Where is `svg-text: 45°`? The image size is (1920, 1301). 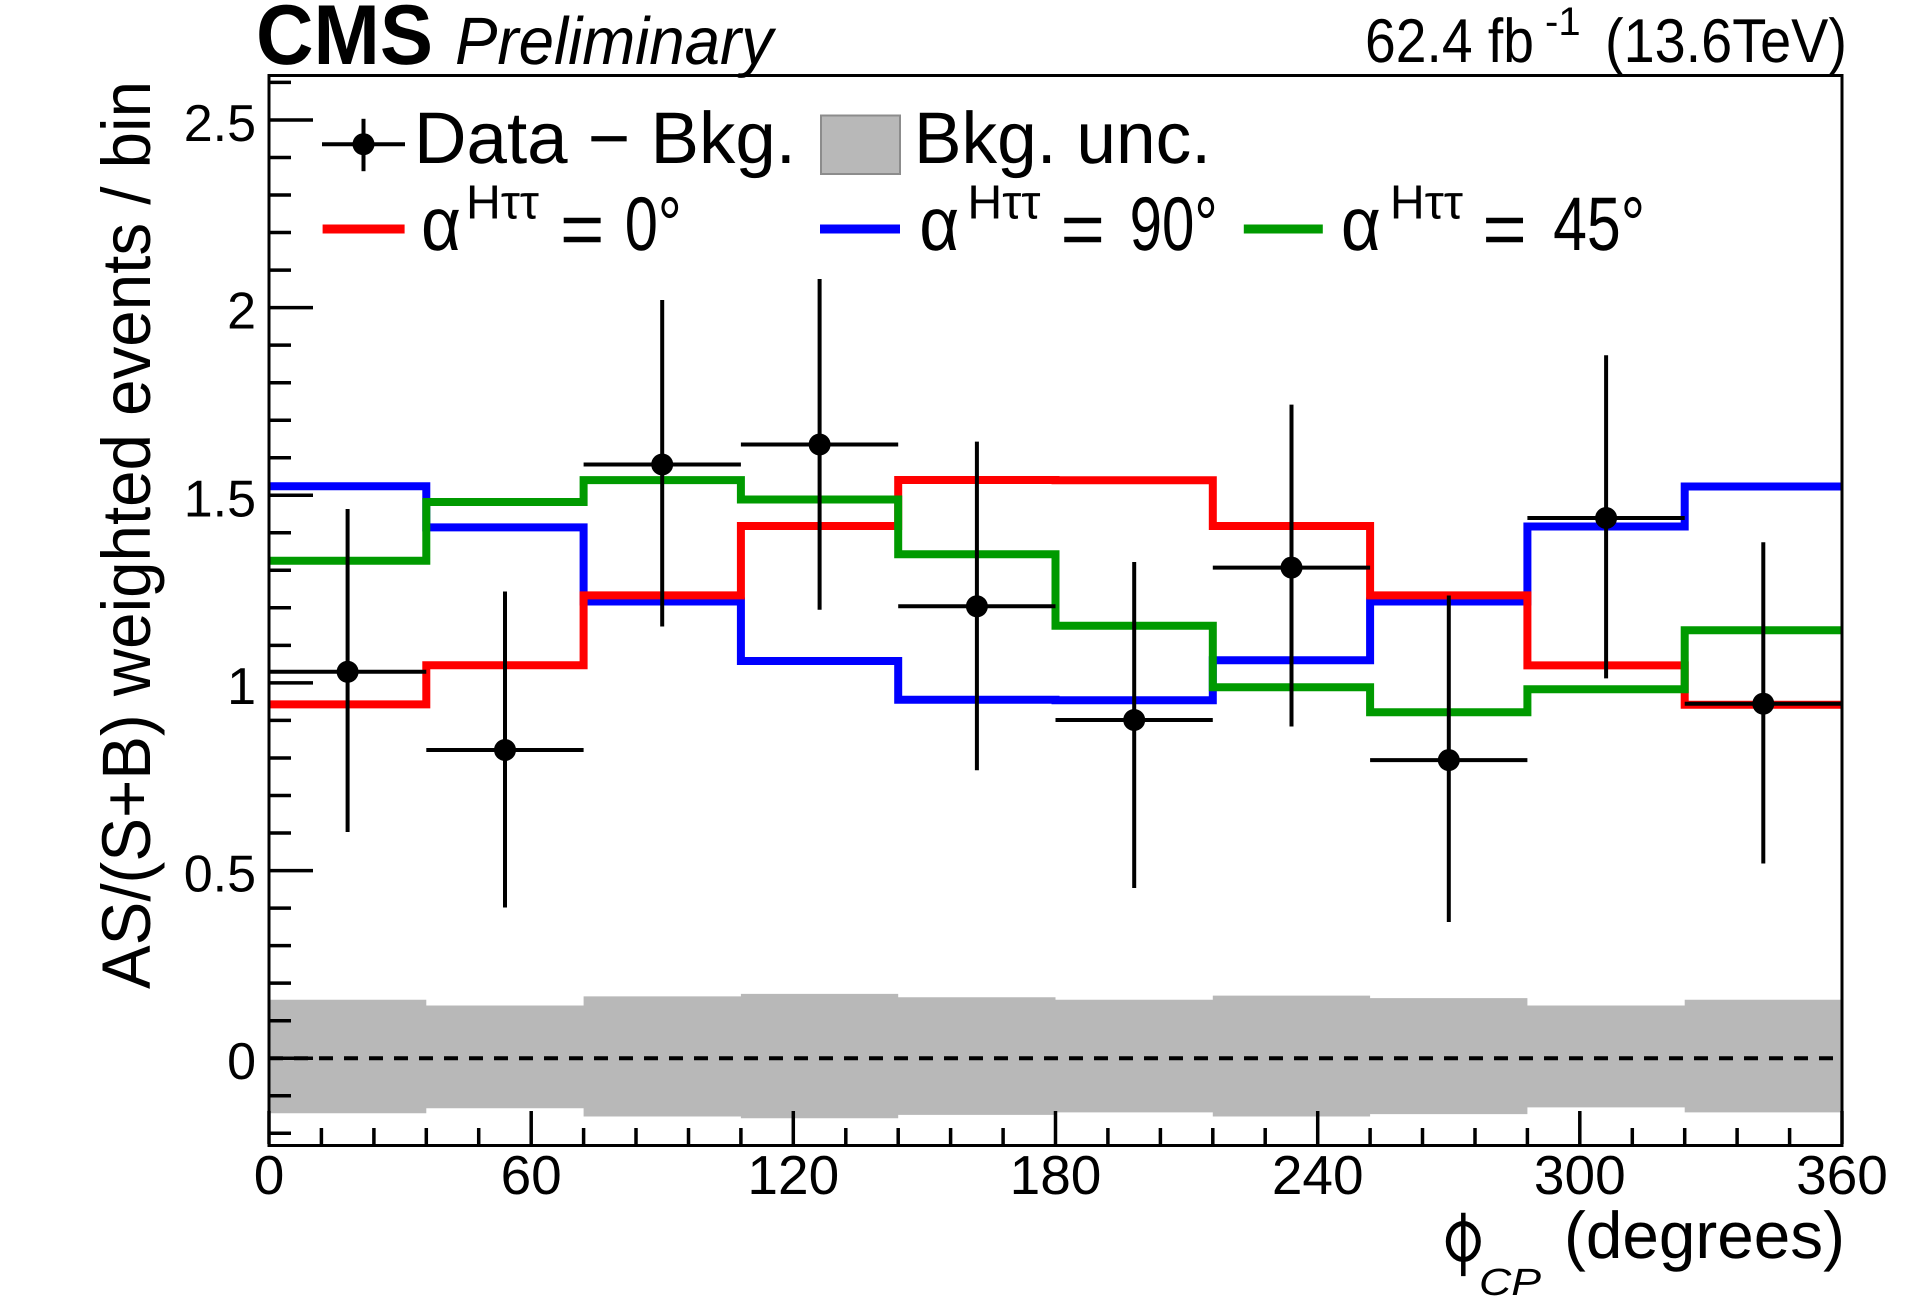 svg-text: 45° is located at coordinates (1599, 224).